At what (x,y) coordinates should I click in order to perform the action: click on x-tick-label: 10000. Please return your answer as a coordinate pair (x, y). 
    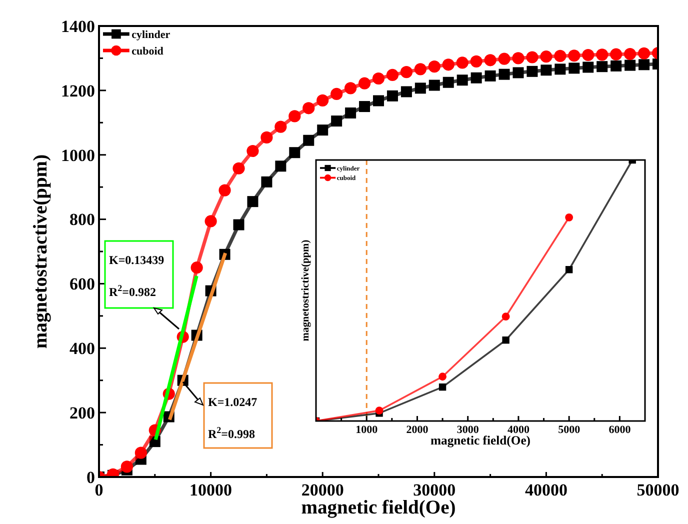
    Looking at the image, I should click on (211, 490).